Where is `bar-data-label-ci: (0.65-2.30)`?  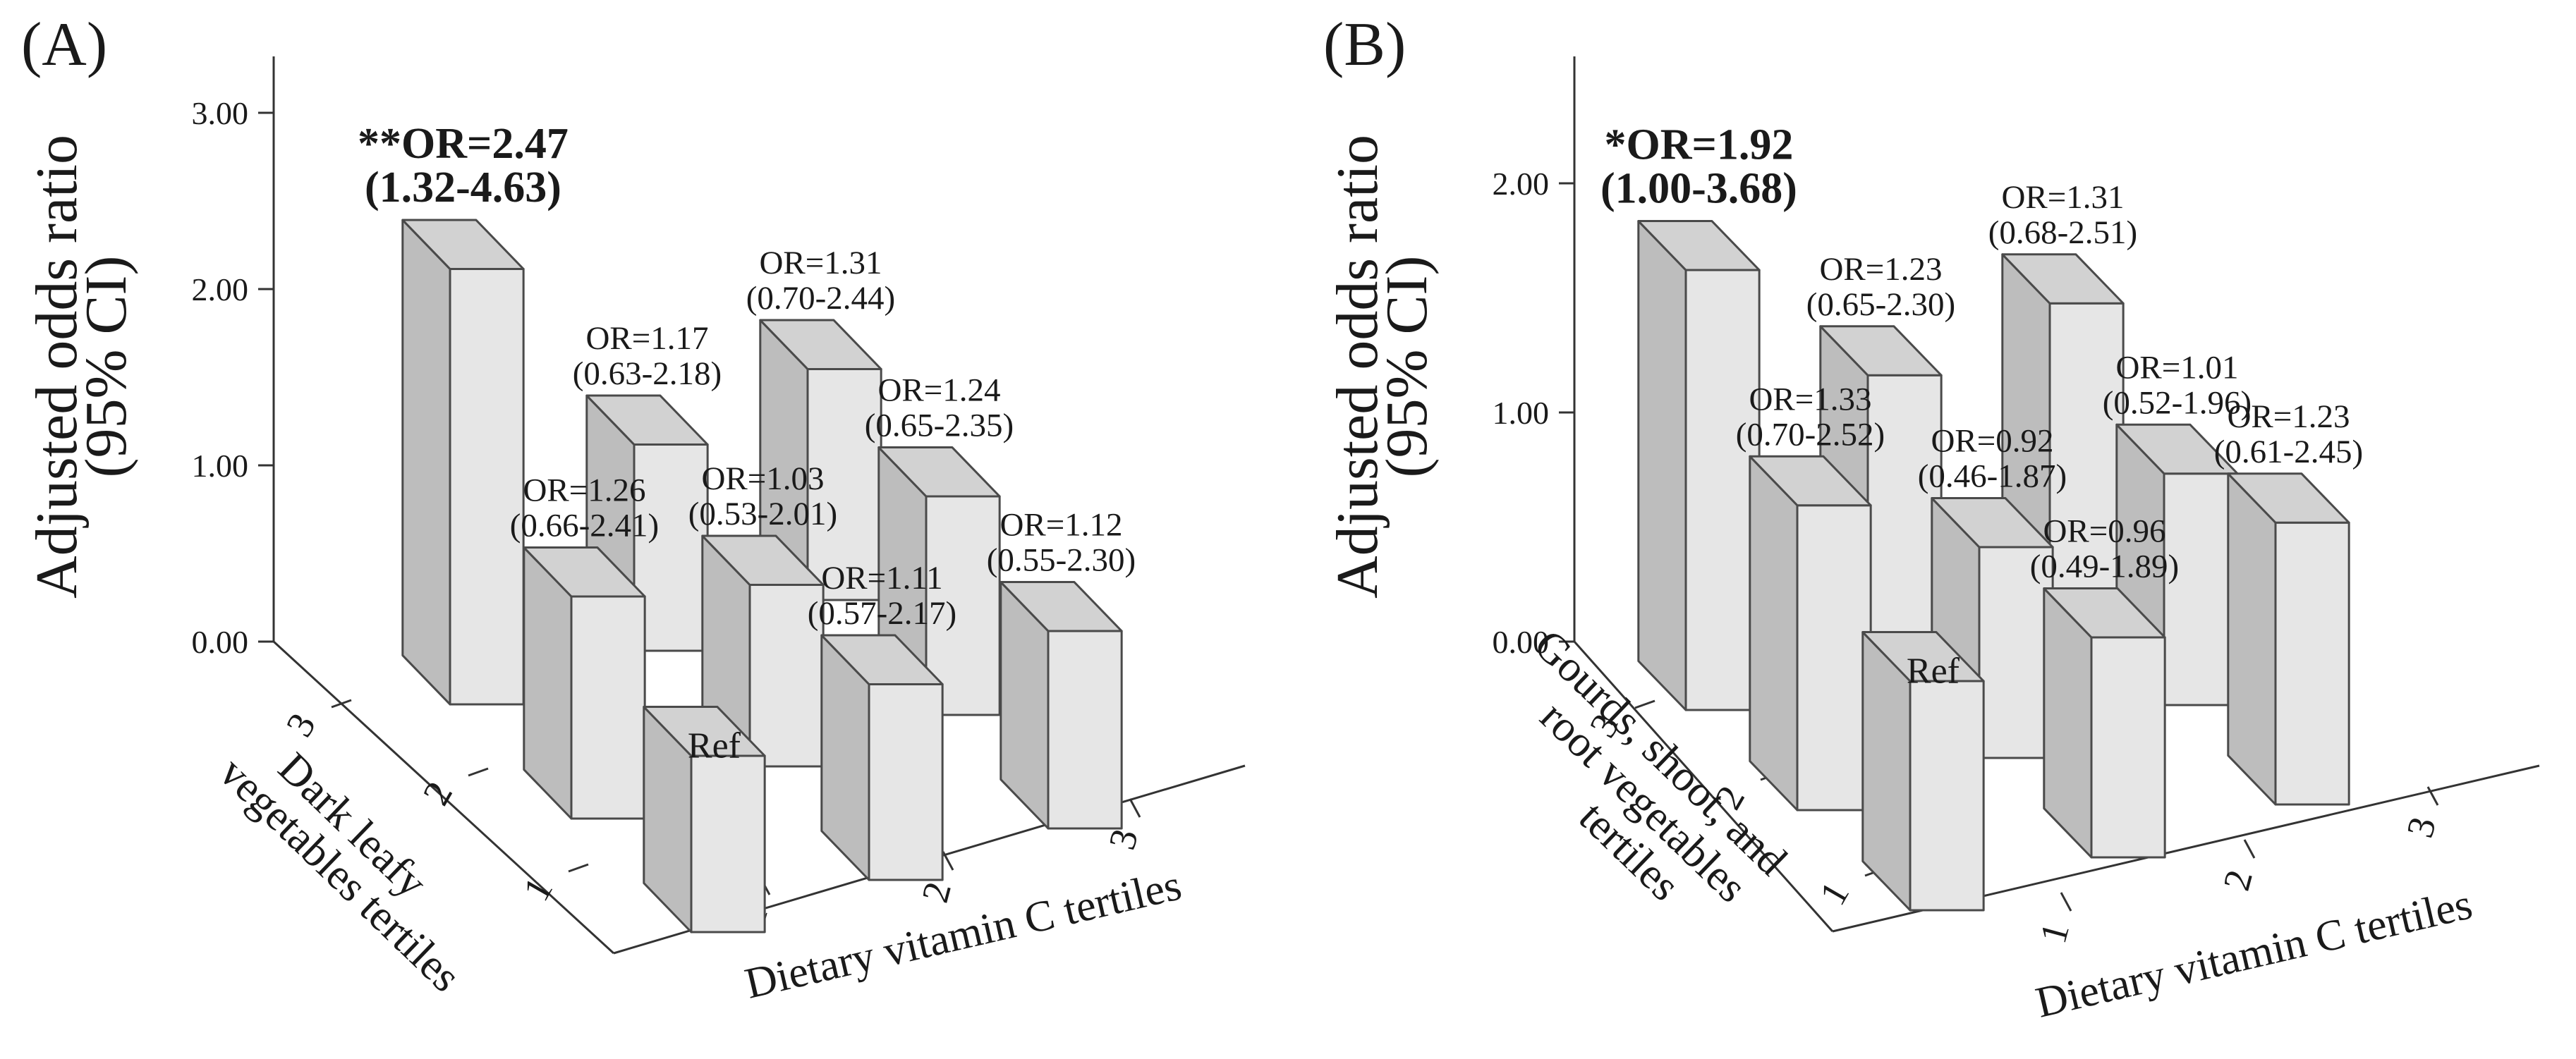 bar-data-label-ci: (0.65-2.30) is located at coordinates (1880, 305).